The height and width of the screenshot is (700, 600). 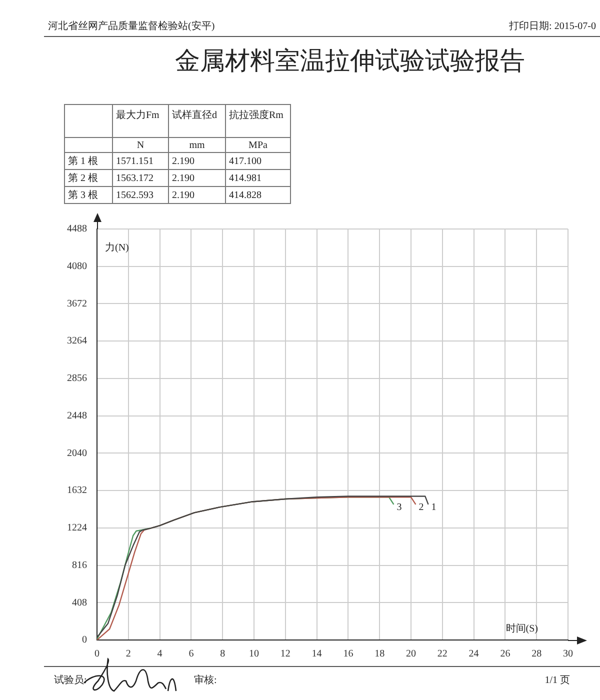 What do you see at coordinates (433, 508) in the screenshot?
I see `series-label: 1` at bounding box center [433, 508].